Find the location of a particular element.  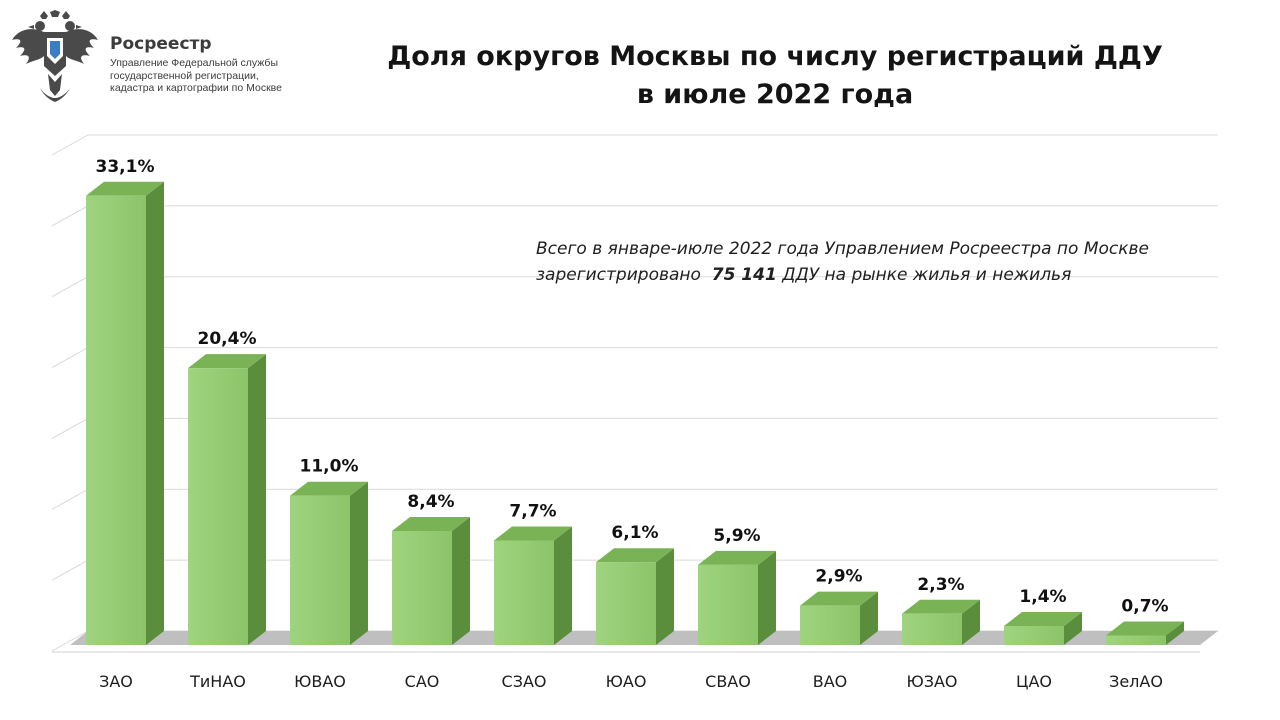

x-tick-label: САО is located at coordinates (422, 681).